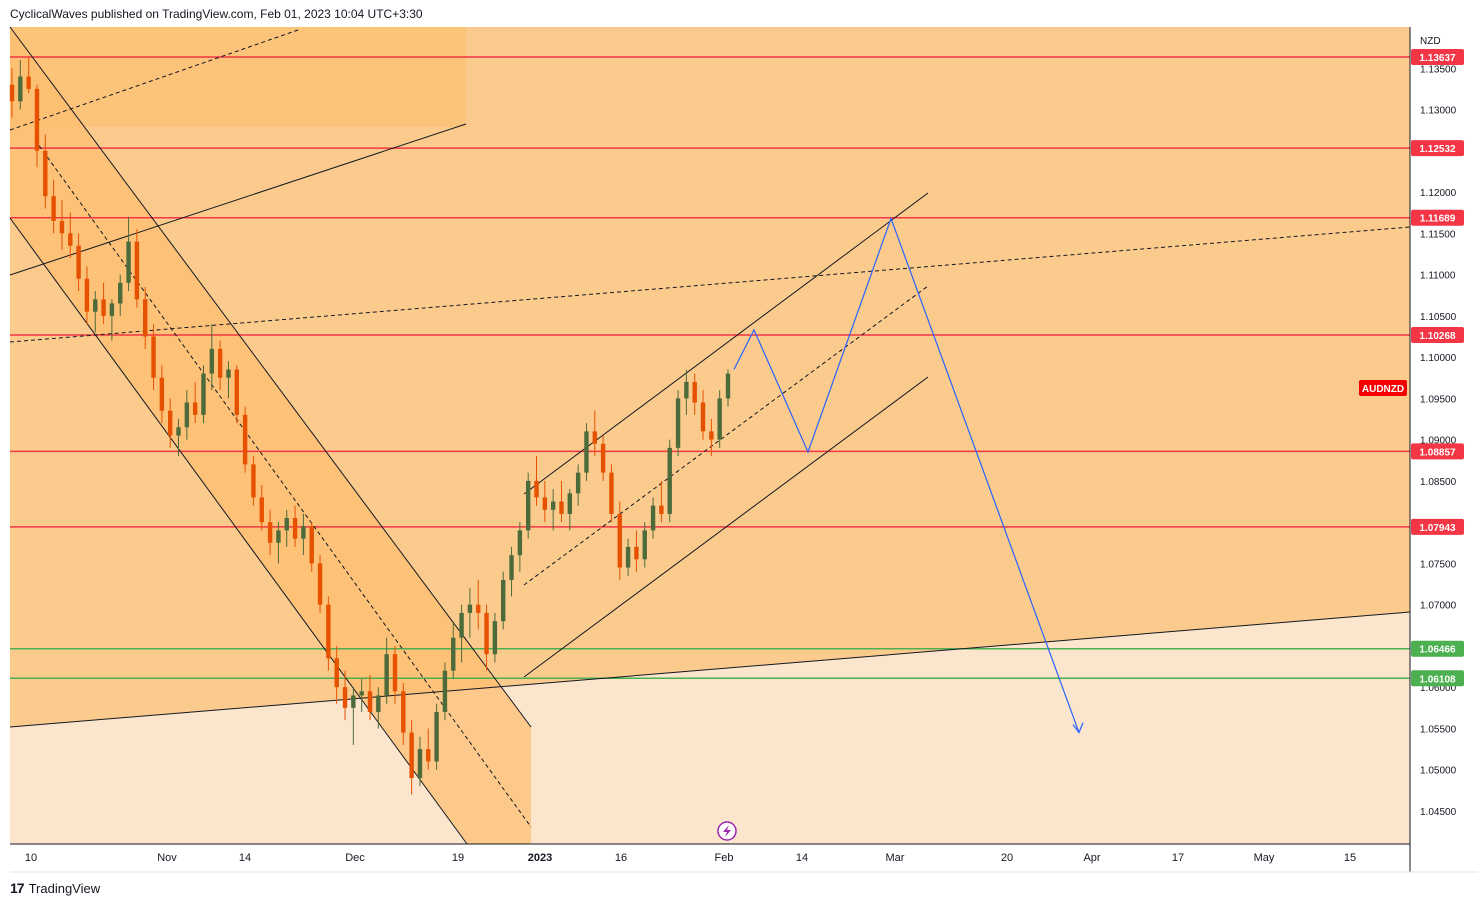  I want to click on price-tick: 1.09500, so click(1438, 399).